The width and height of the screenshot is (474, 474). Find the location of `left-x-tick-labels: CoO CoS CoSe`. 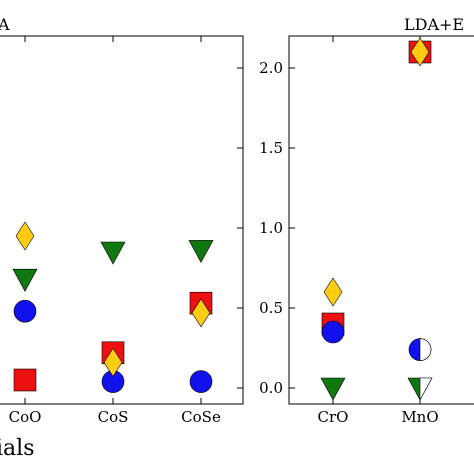

left-x-tick-labels: CoO CoS CoSe is located at coordinates (115, 417).